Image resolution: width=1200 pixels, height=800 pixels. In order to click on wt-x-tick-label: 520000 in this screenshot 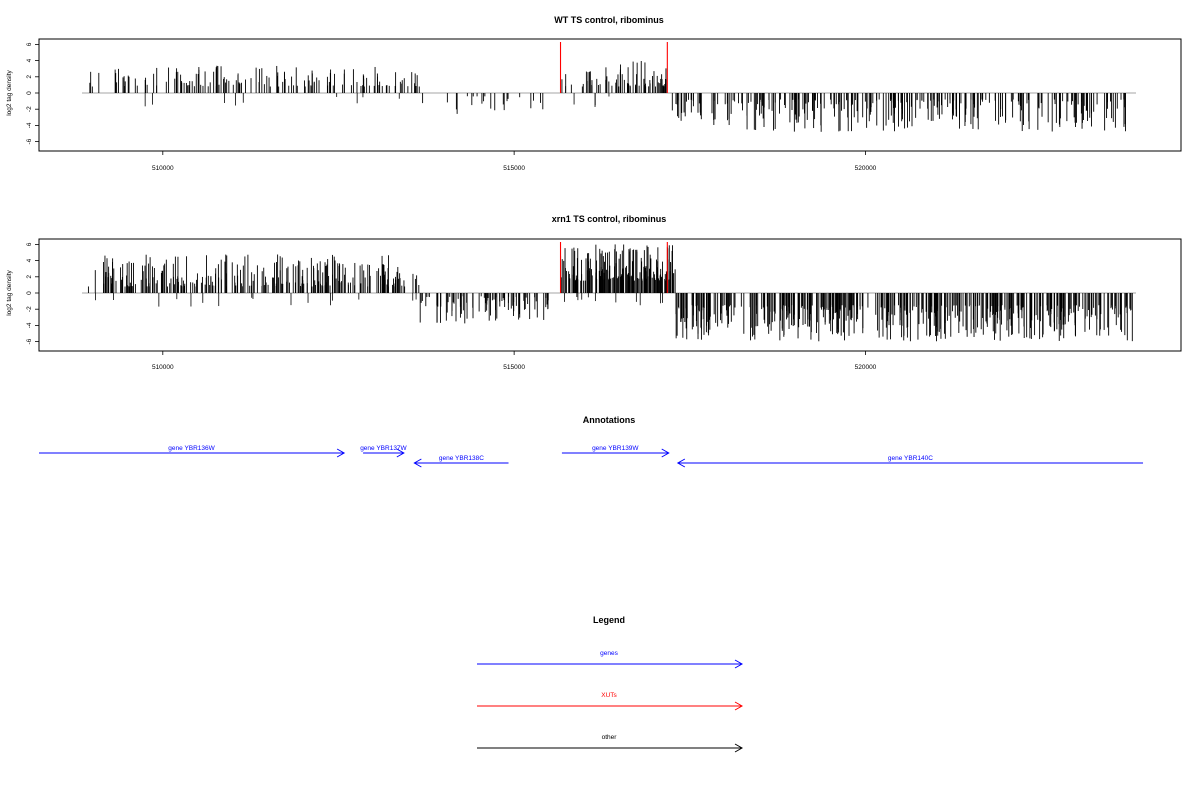, I will do `click(866, 168)`.